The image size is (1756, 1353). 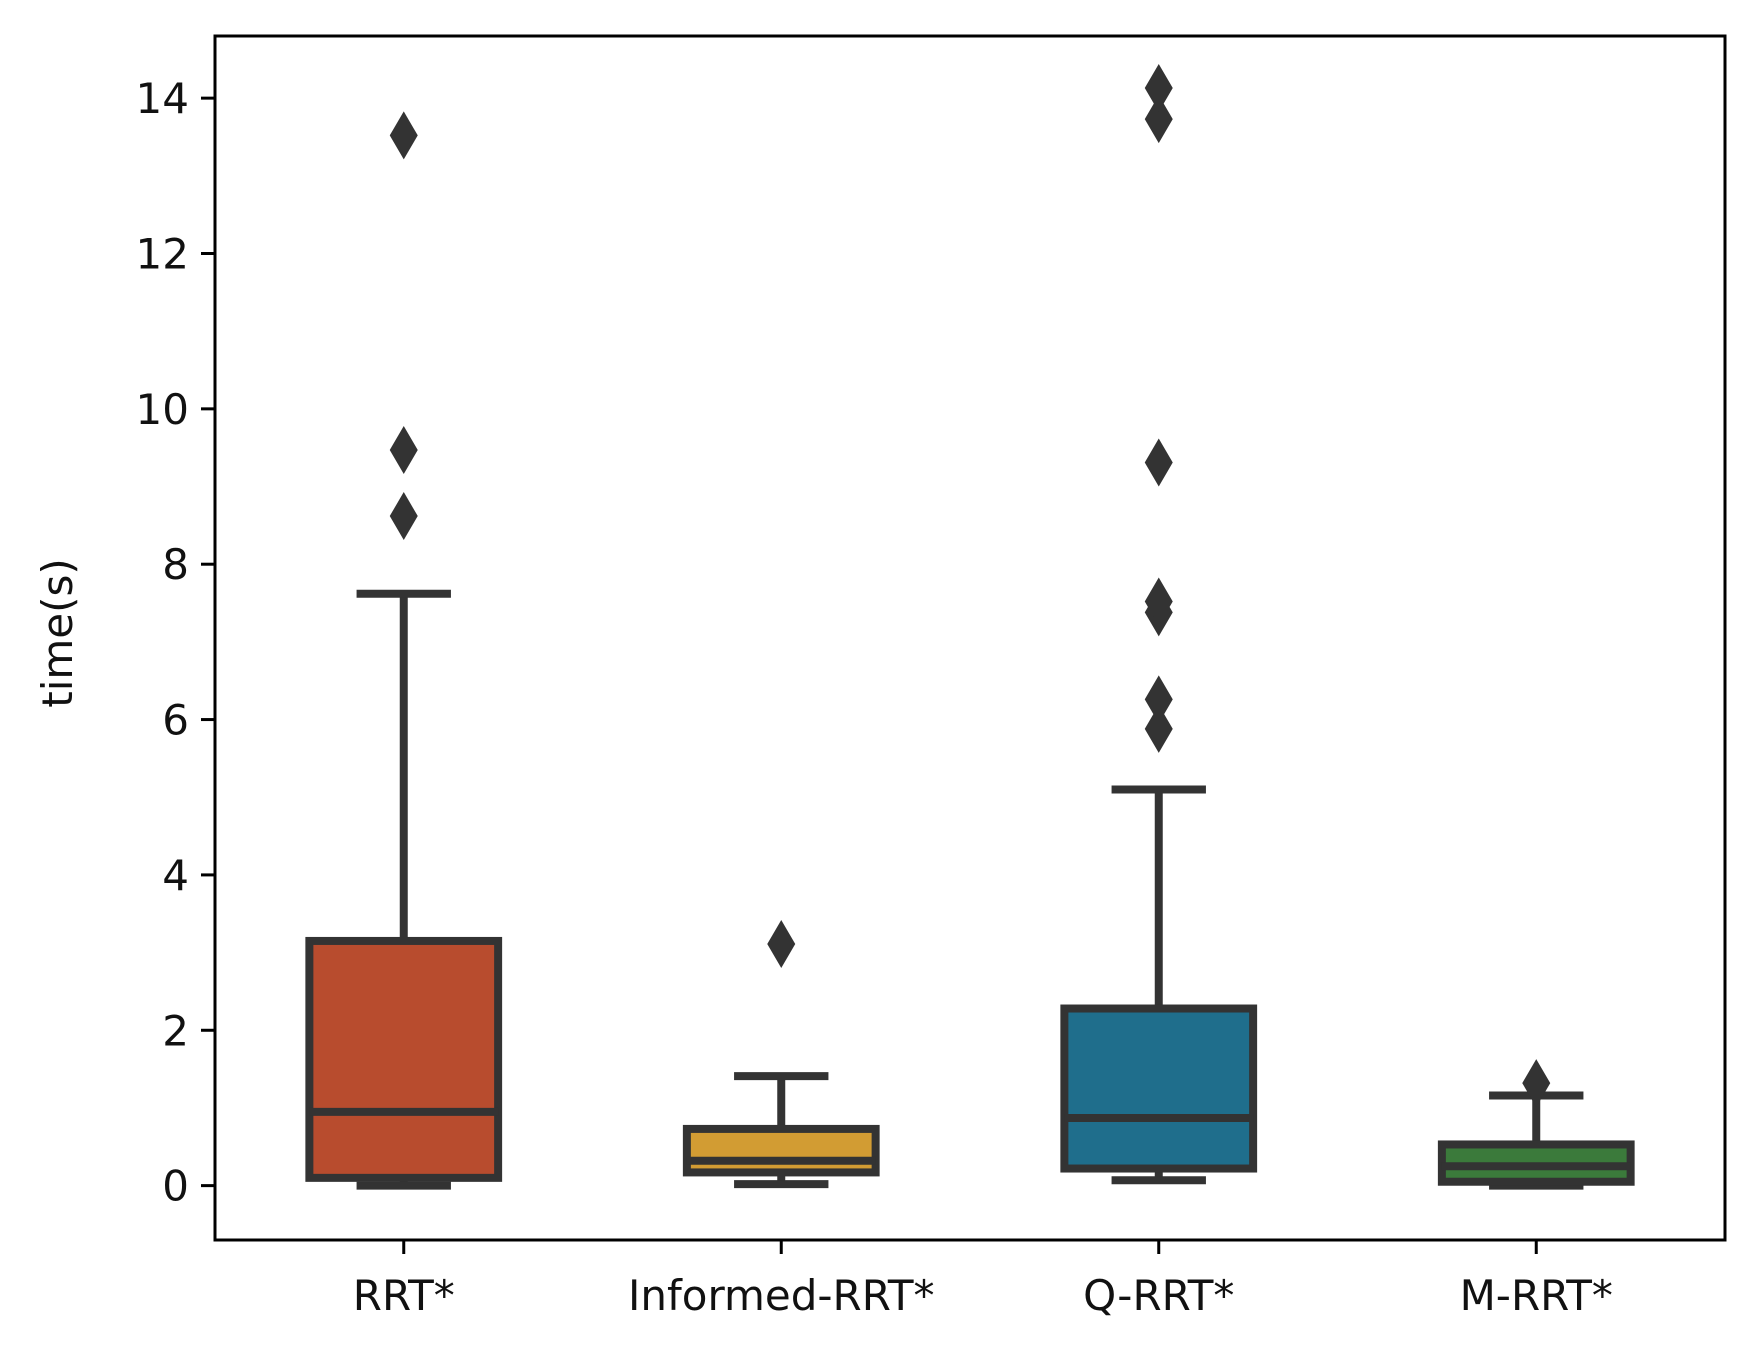 What do you see at coordinates (162, 98) in the screenshot?
I see `y-tick-label: 14` at bounding box center [162, 98].